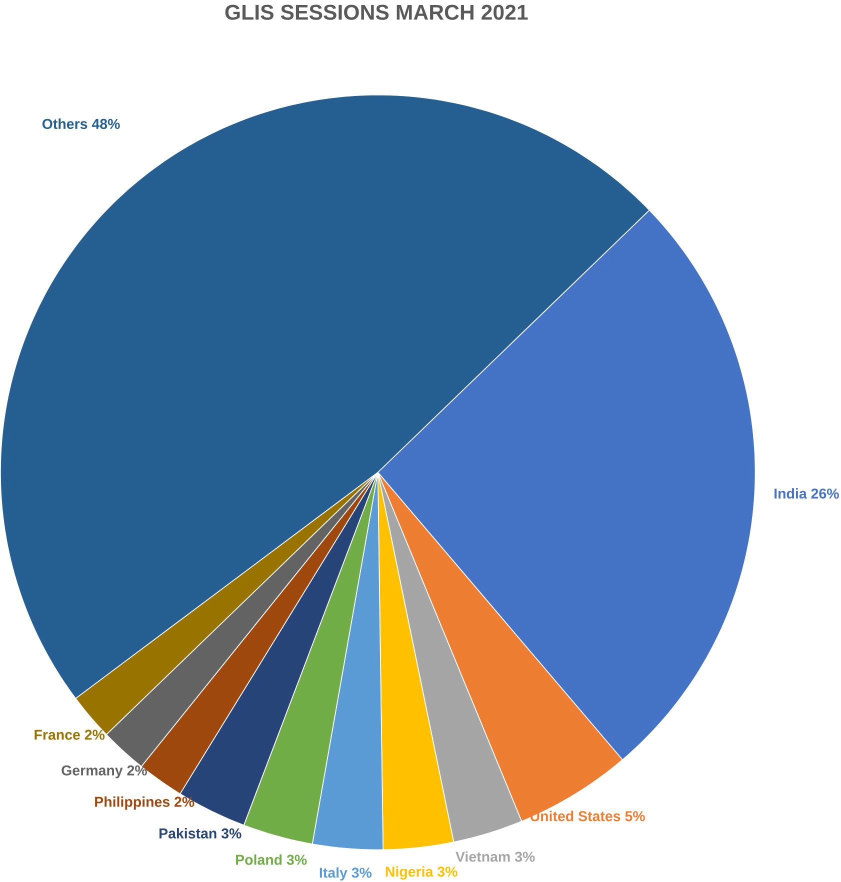 The image size is (841, 882). I want to click on slice-label: Vietnam, so click(483, 856).